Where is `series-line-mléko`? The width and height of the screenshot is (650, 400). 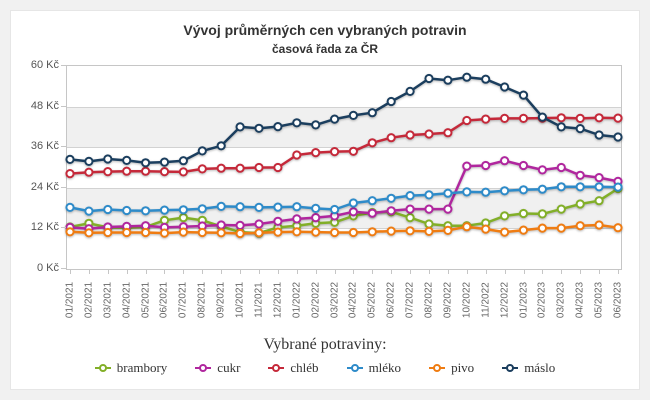
series-line-mléko is located at coordinates (344, 199).